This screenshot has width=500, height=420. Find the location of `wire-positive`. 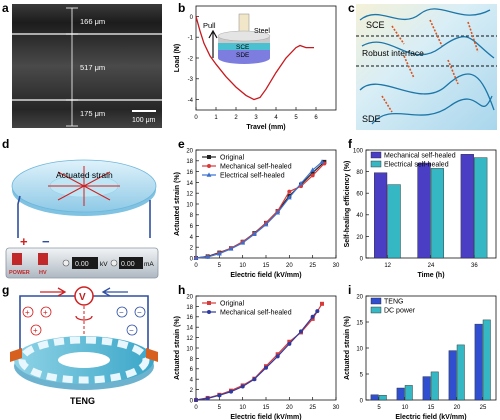

wire-positive is located at coordinates (19, 216).